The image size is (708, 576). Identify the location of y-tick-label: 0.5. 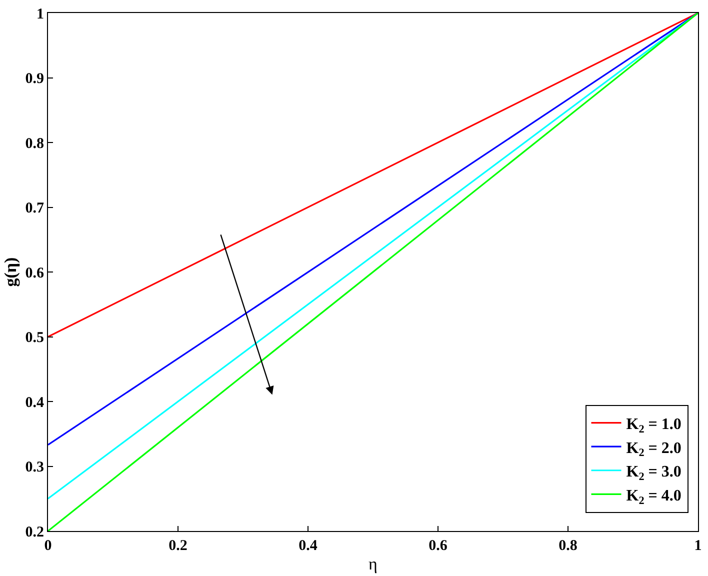
(34, 338).